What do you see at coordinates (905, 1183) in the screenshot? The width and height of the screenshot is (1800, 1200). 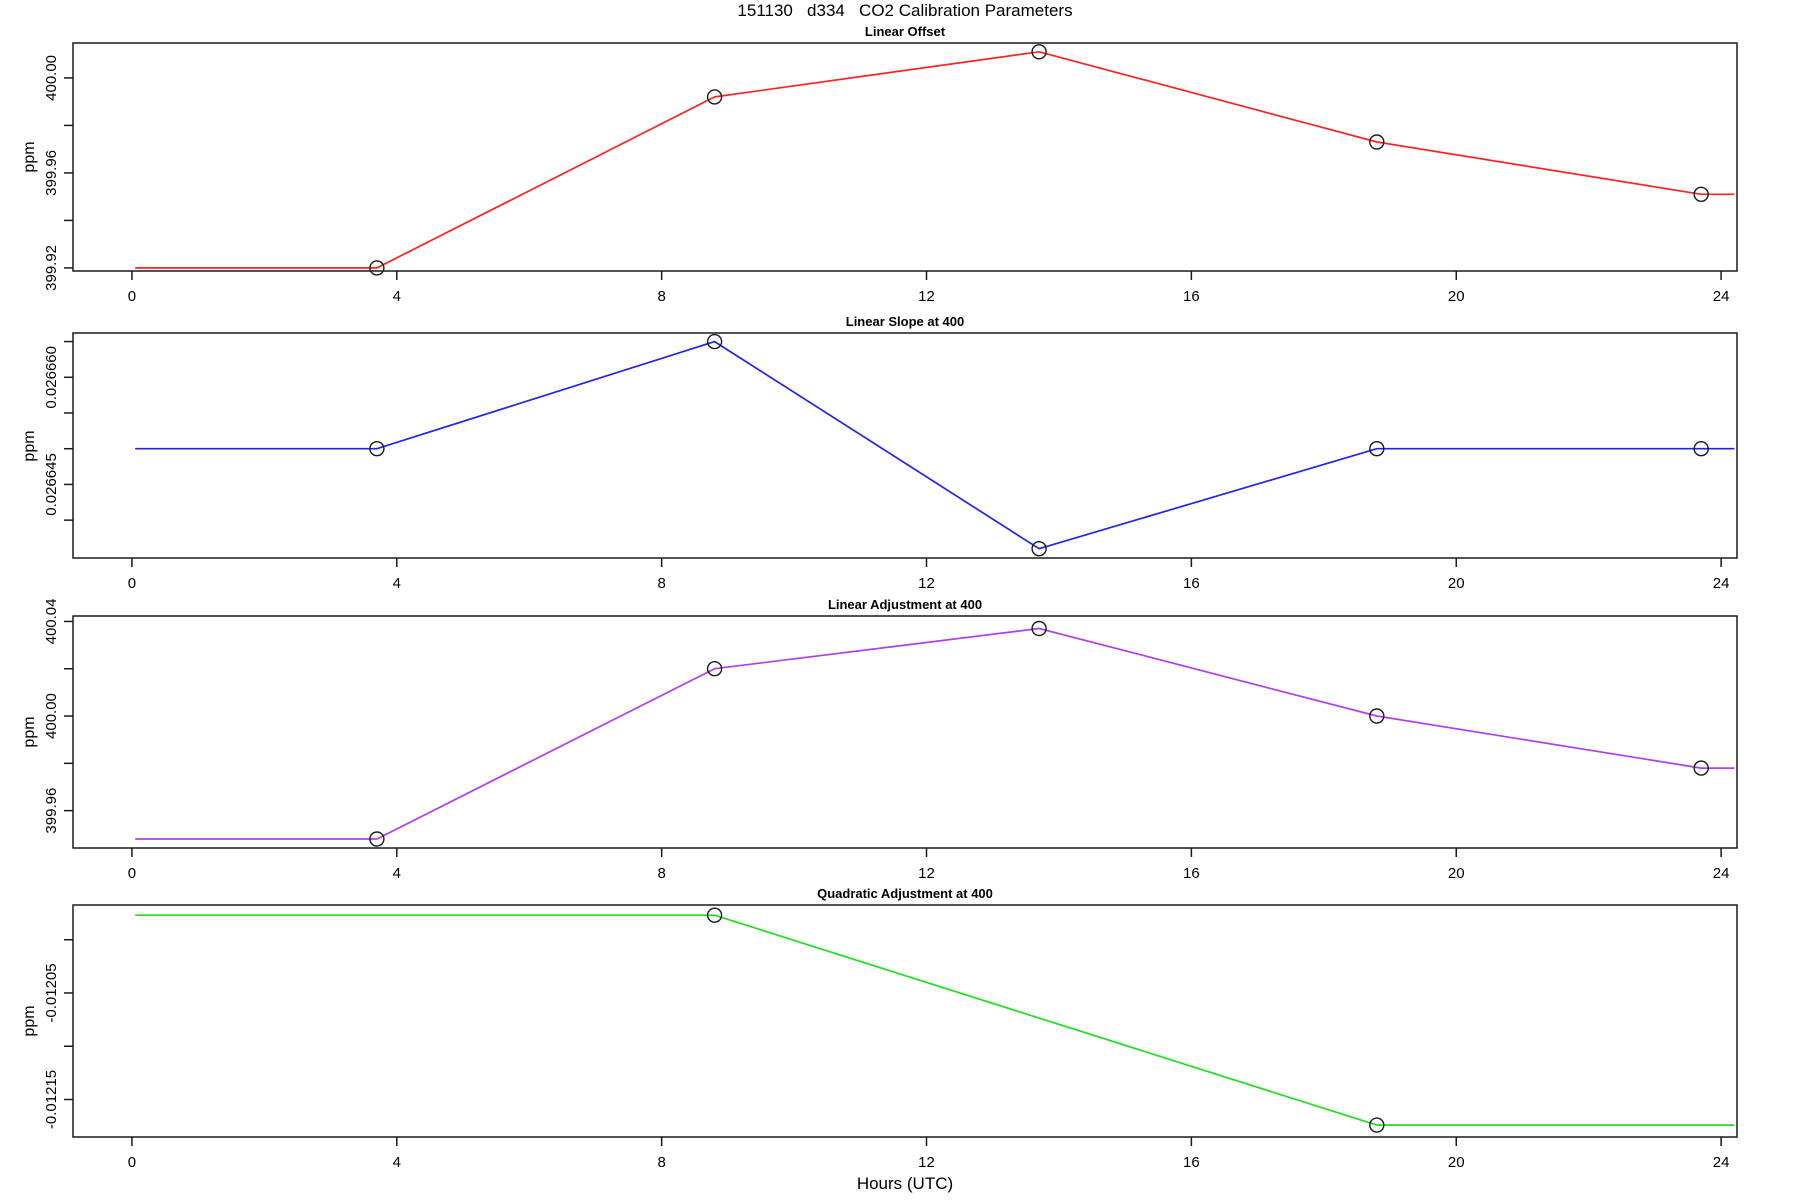 I see `x-axis-label: Hours (UTC)` at bounding box center [905, 1183].